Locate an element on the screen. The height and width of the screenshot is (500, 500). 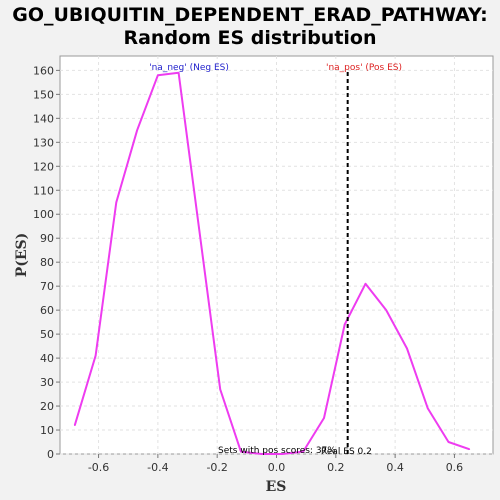
y-tick-label: 40 is located at coordinates (47, 358).